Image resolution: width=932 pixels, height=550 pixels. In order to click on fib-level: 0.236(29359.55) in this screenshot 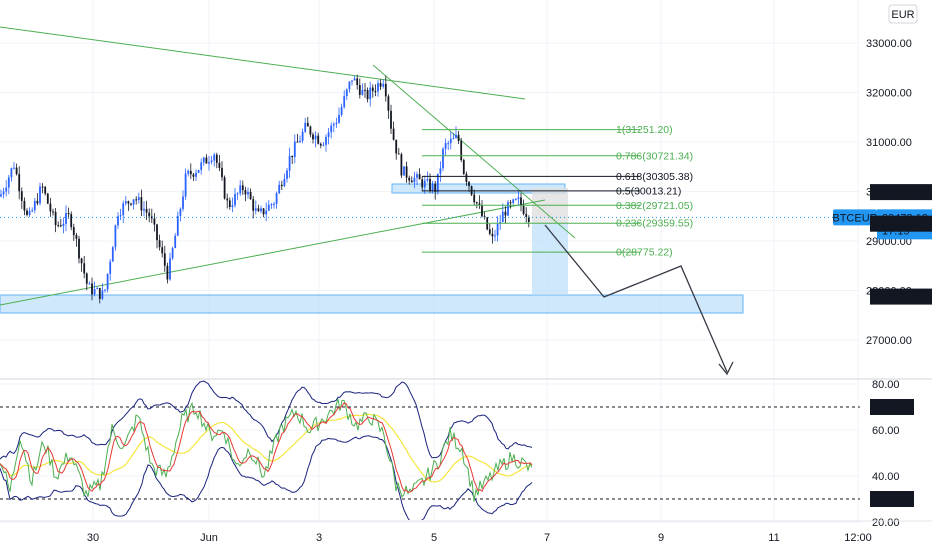, I will do `click(557, 224)`.